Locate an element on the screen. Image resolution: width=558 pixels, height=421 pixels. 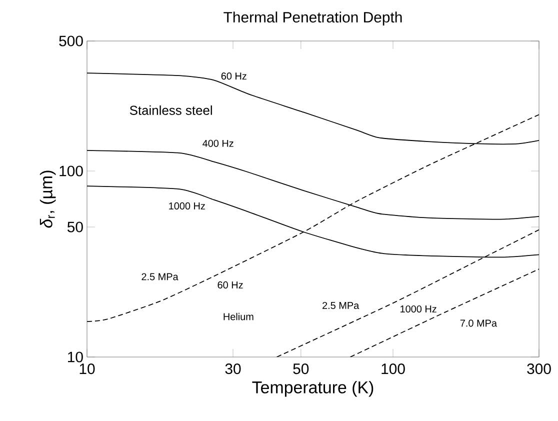
x-tick-label: 30 is located at coordinates (233, 369).